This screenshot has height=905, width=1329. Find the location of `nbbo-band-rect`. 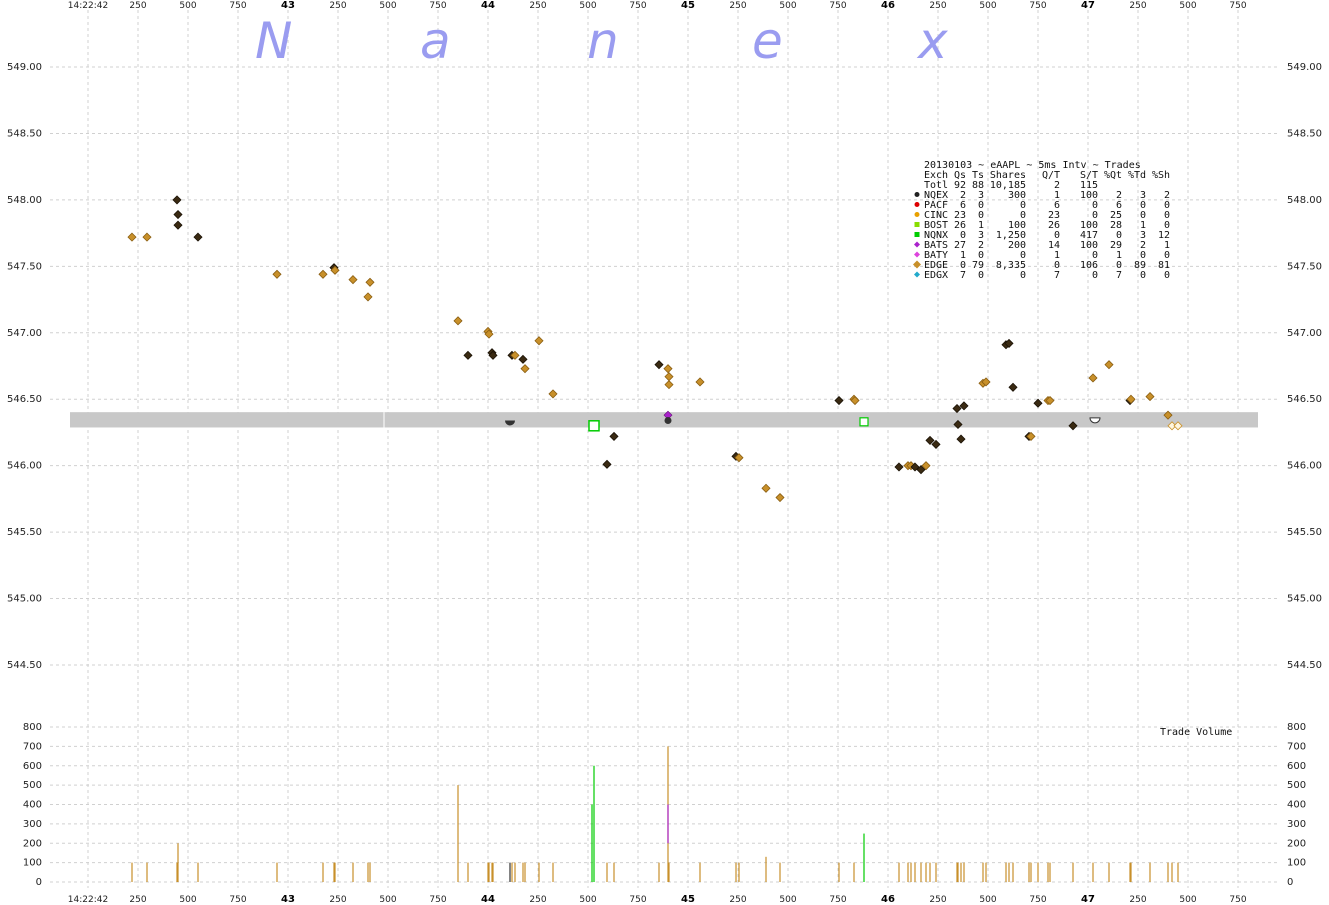

nbbo-band-rect is located at coordinates (664, 420).